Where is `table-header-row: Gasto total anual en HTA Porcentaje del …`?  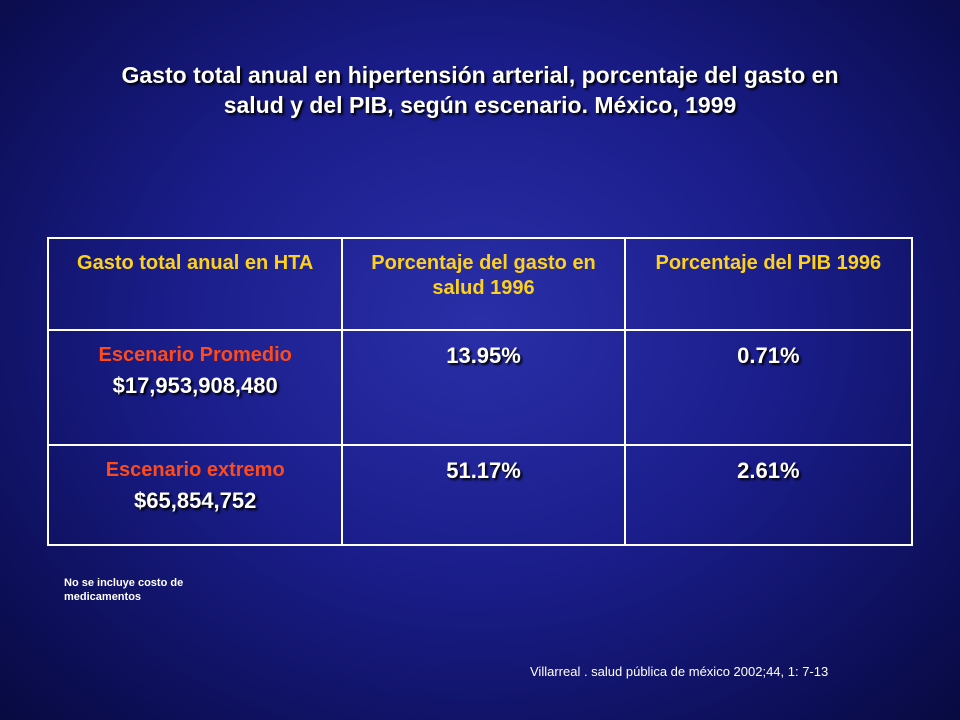 table-header-row: Gasto total anual en HTA Porcentaje del … is located at coordinates (480, 284).